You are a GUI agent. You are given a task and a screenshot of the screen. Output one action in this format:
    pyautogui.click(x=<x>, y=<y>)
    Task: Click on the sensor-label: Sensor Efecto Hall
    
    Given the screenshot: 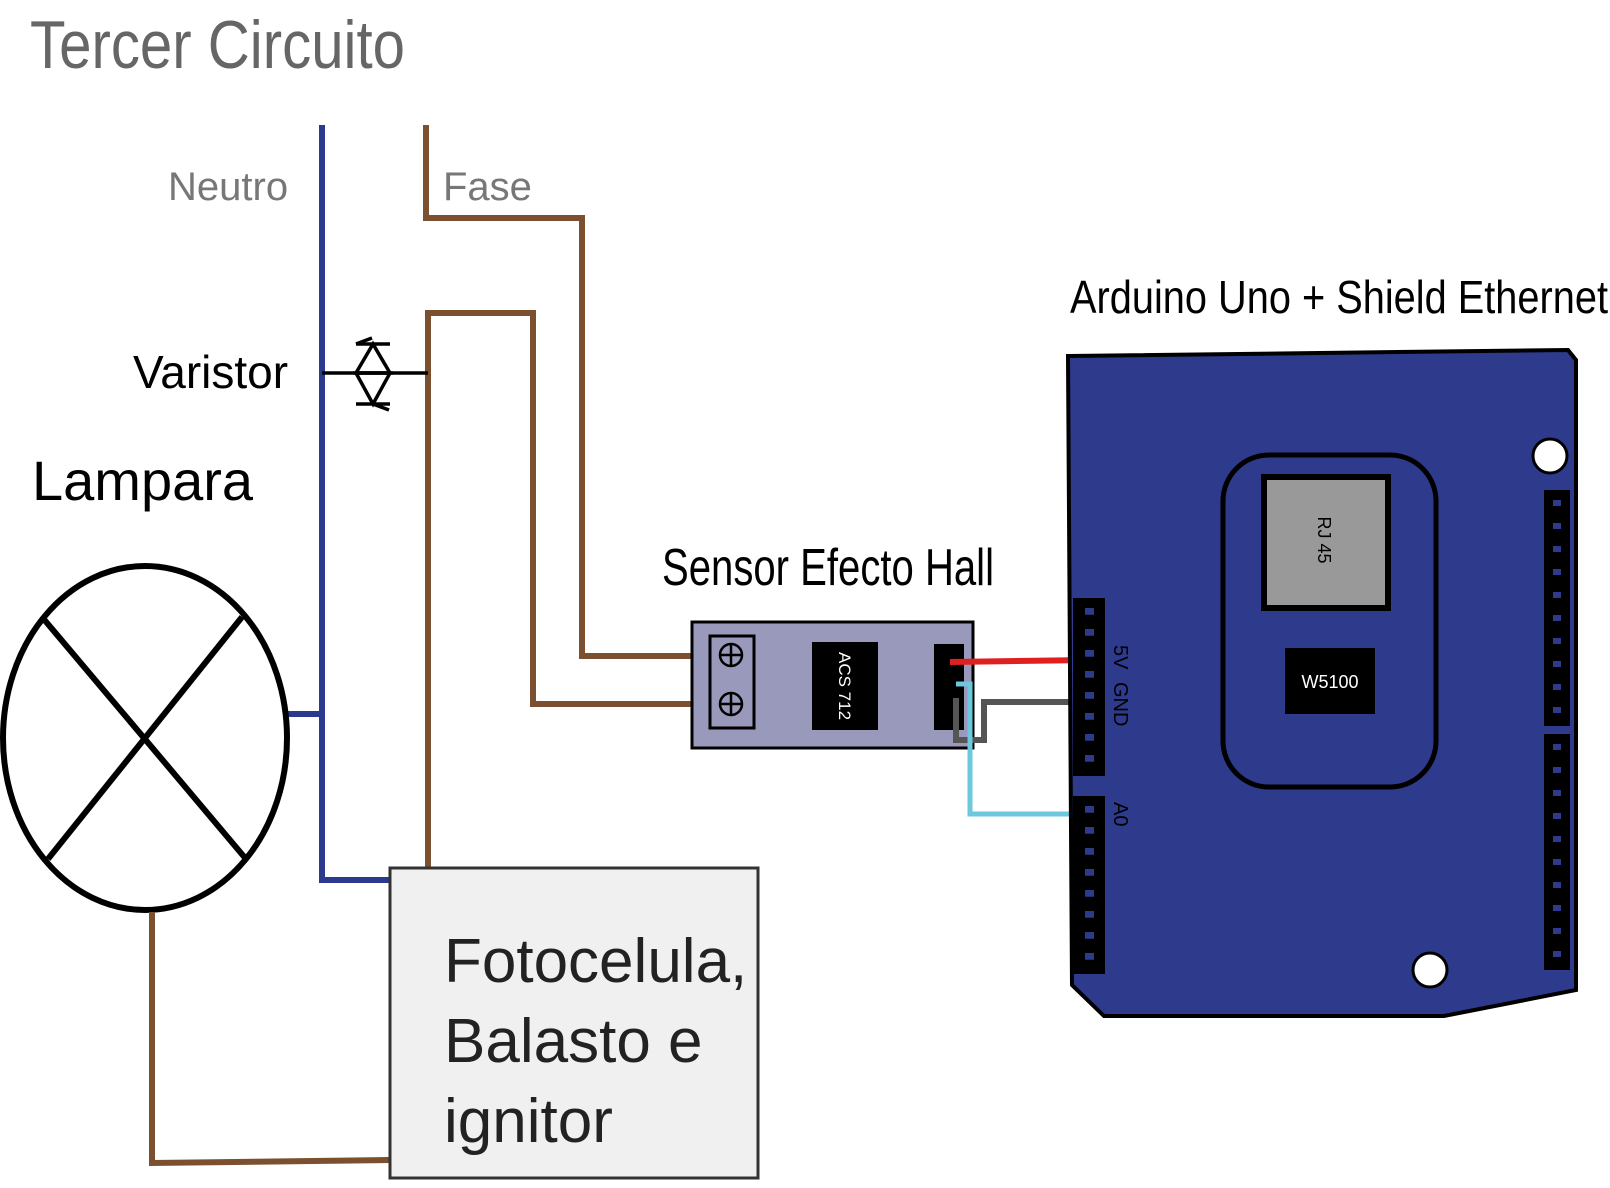 What is the action you would take?
    pyautogui.click(x=828, y=568)
    